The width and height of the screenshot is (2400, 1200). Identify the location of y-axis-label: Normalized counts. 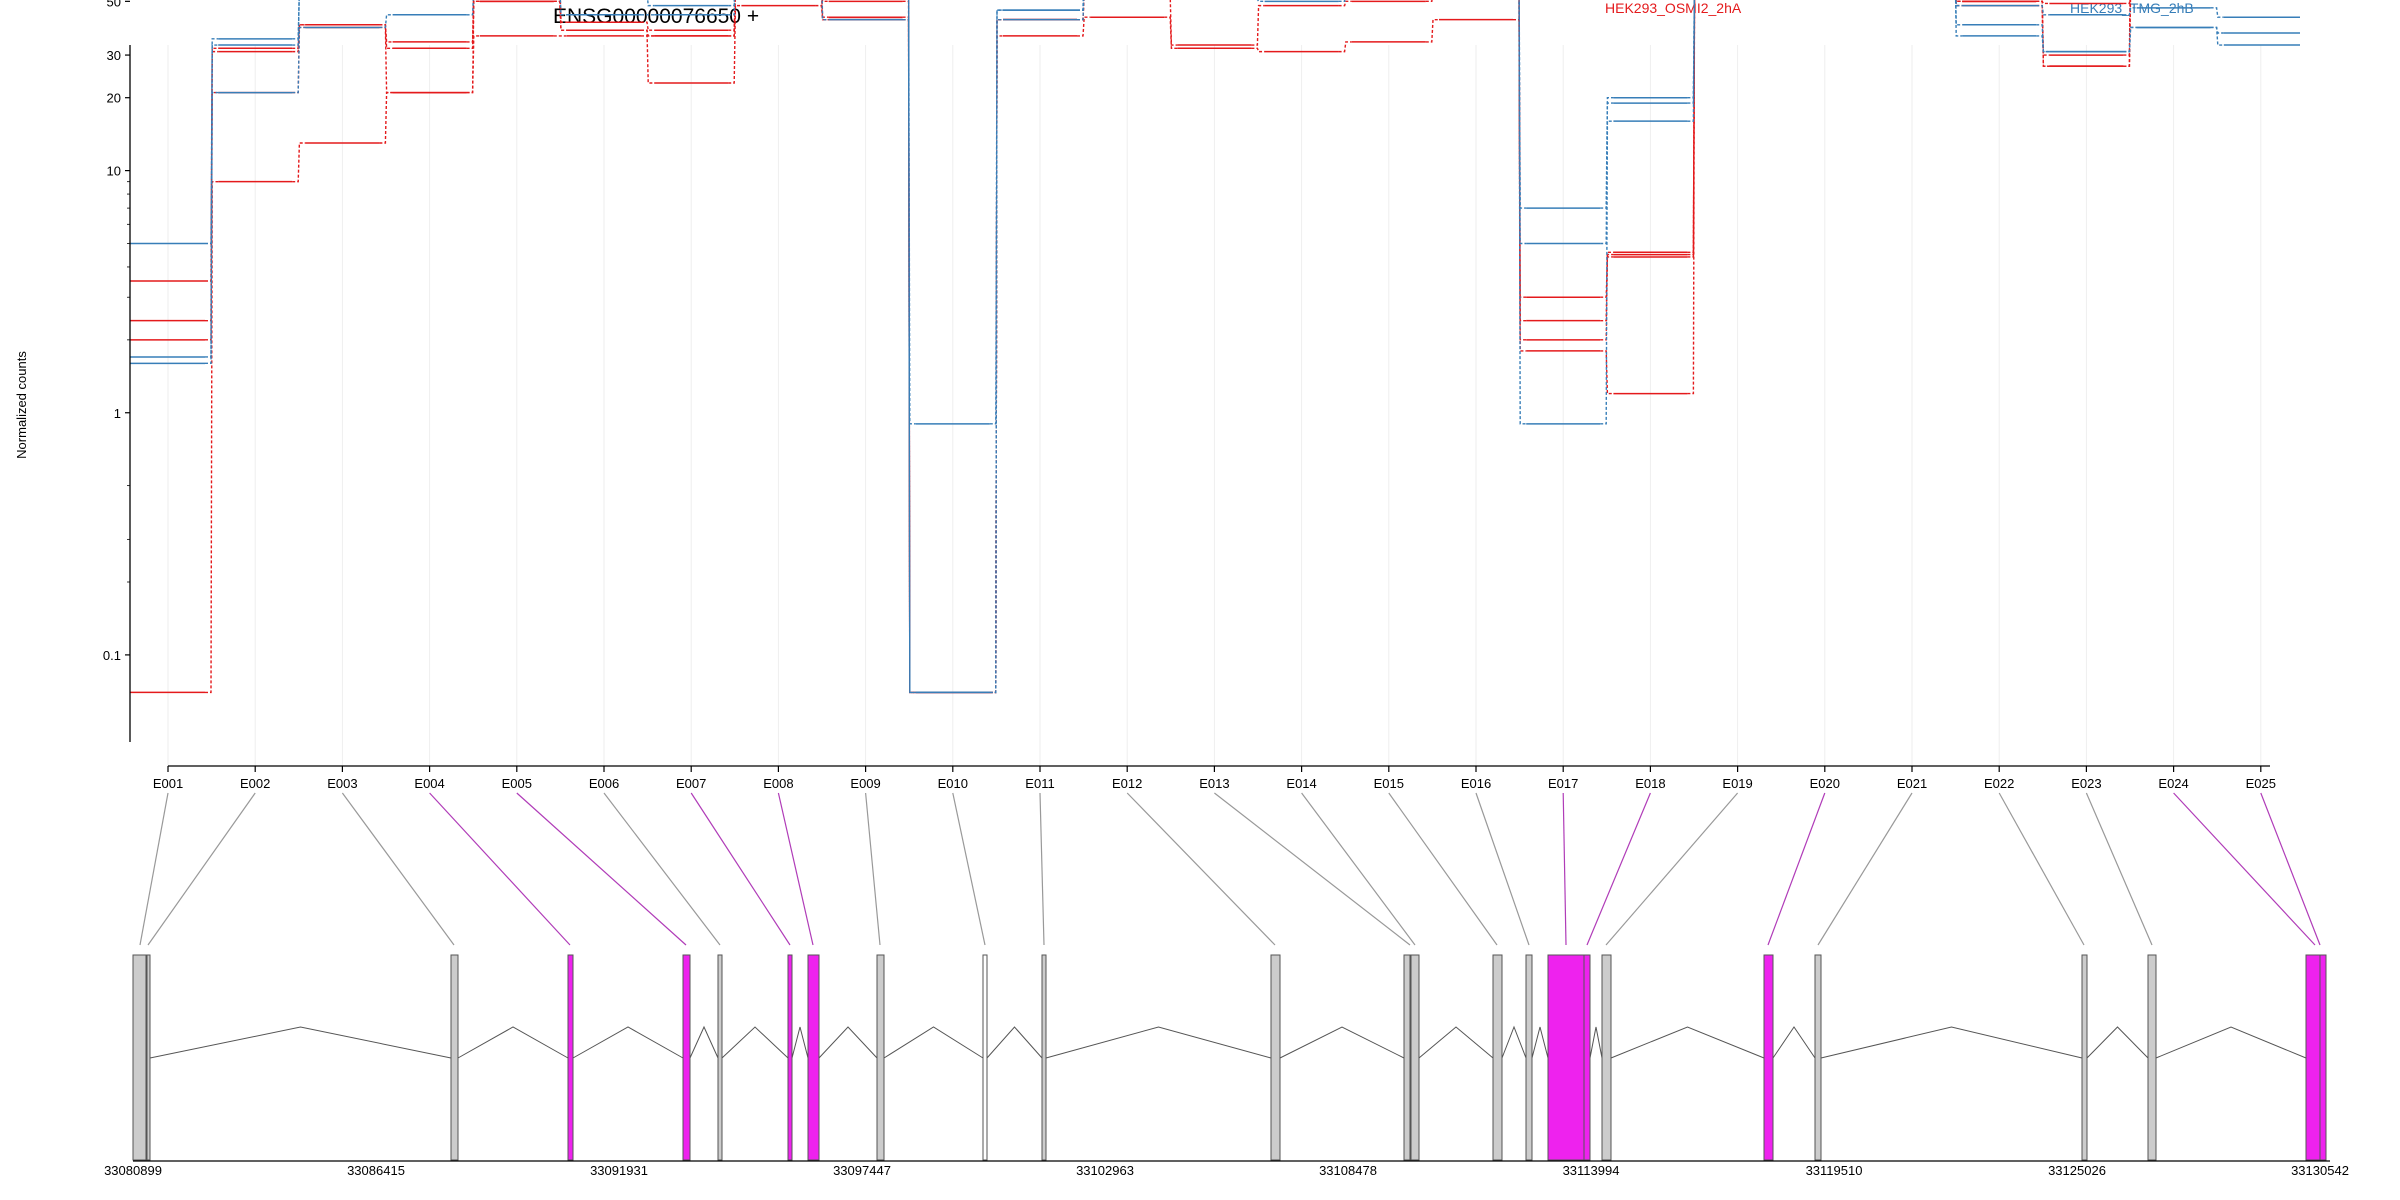
(21, 405).